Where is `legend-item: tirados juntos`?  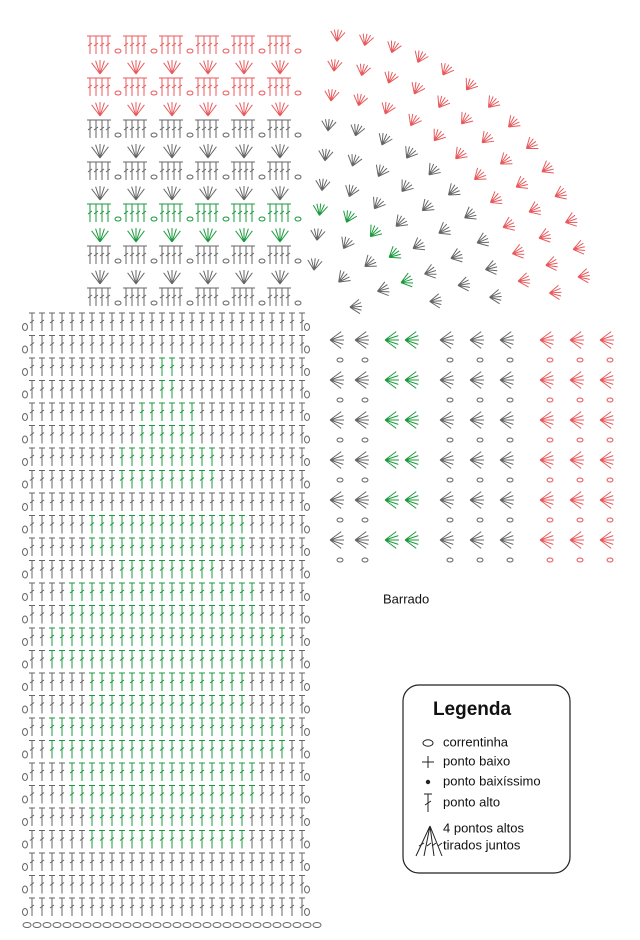 legend-item: tirados juntos is located at coordinates (482, 844).